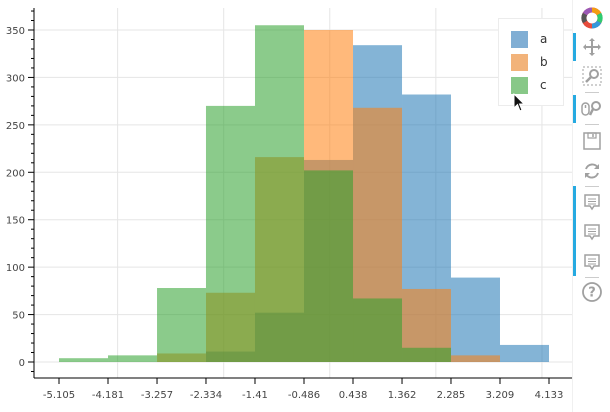 This screenshot has height=412, width=610. What do you see at coordinates (402, 395) in the screenshot?
I see `x-tick-label: 1.362` at bounding box center [402, 395].